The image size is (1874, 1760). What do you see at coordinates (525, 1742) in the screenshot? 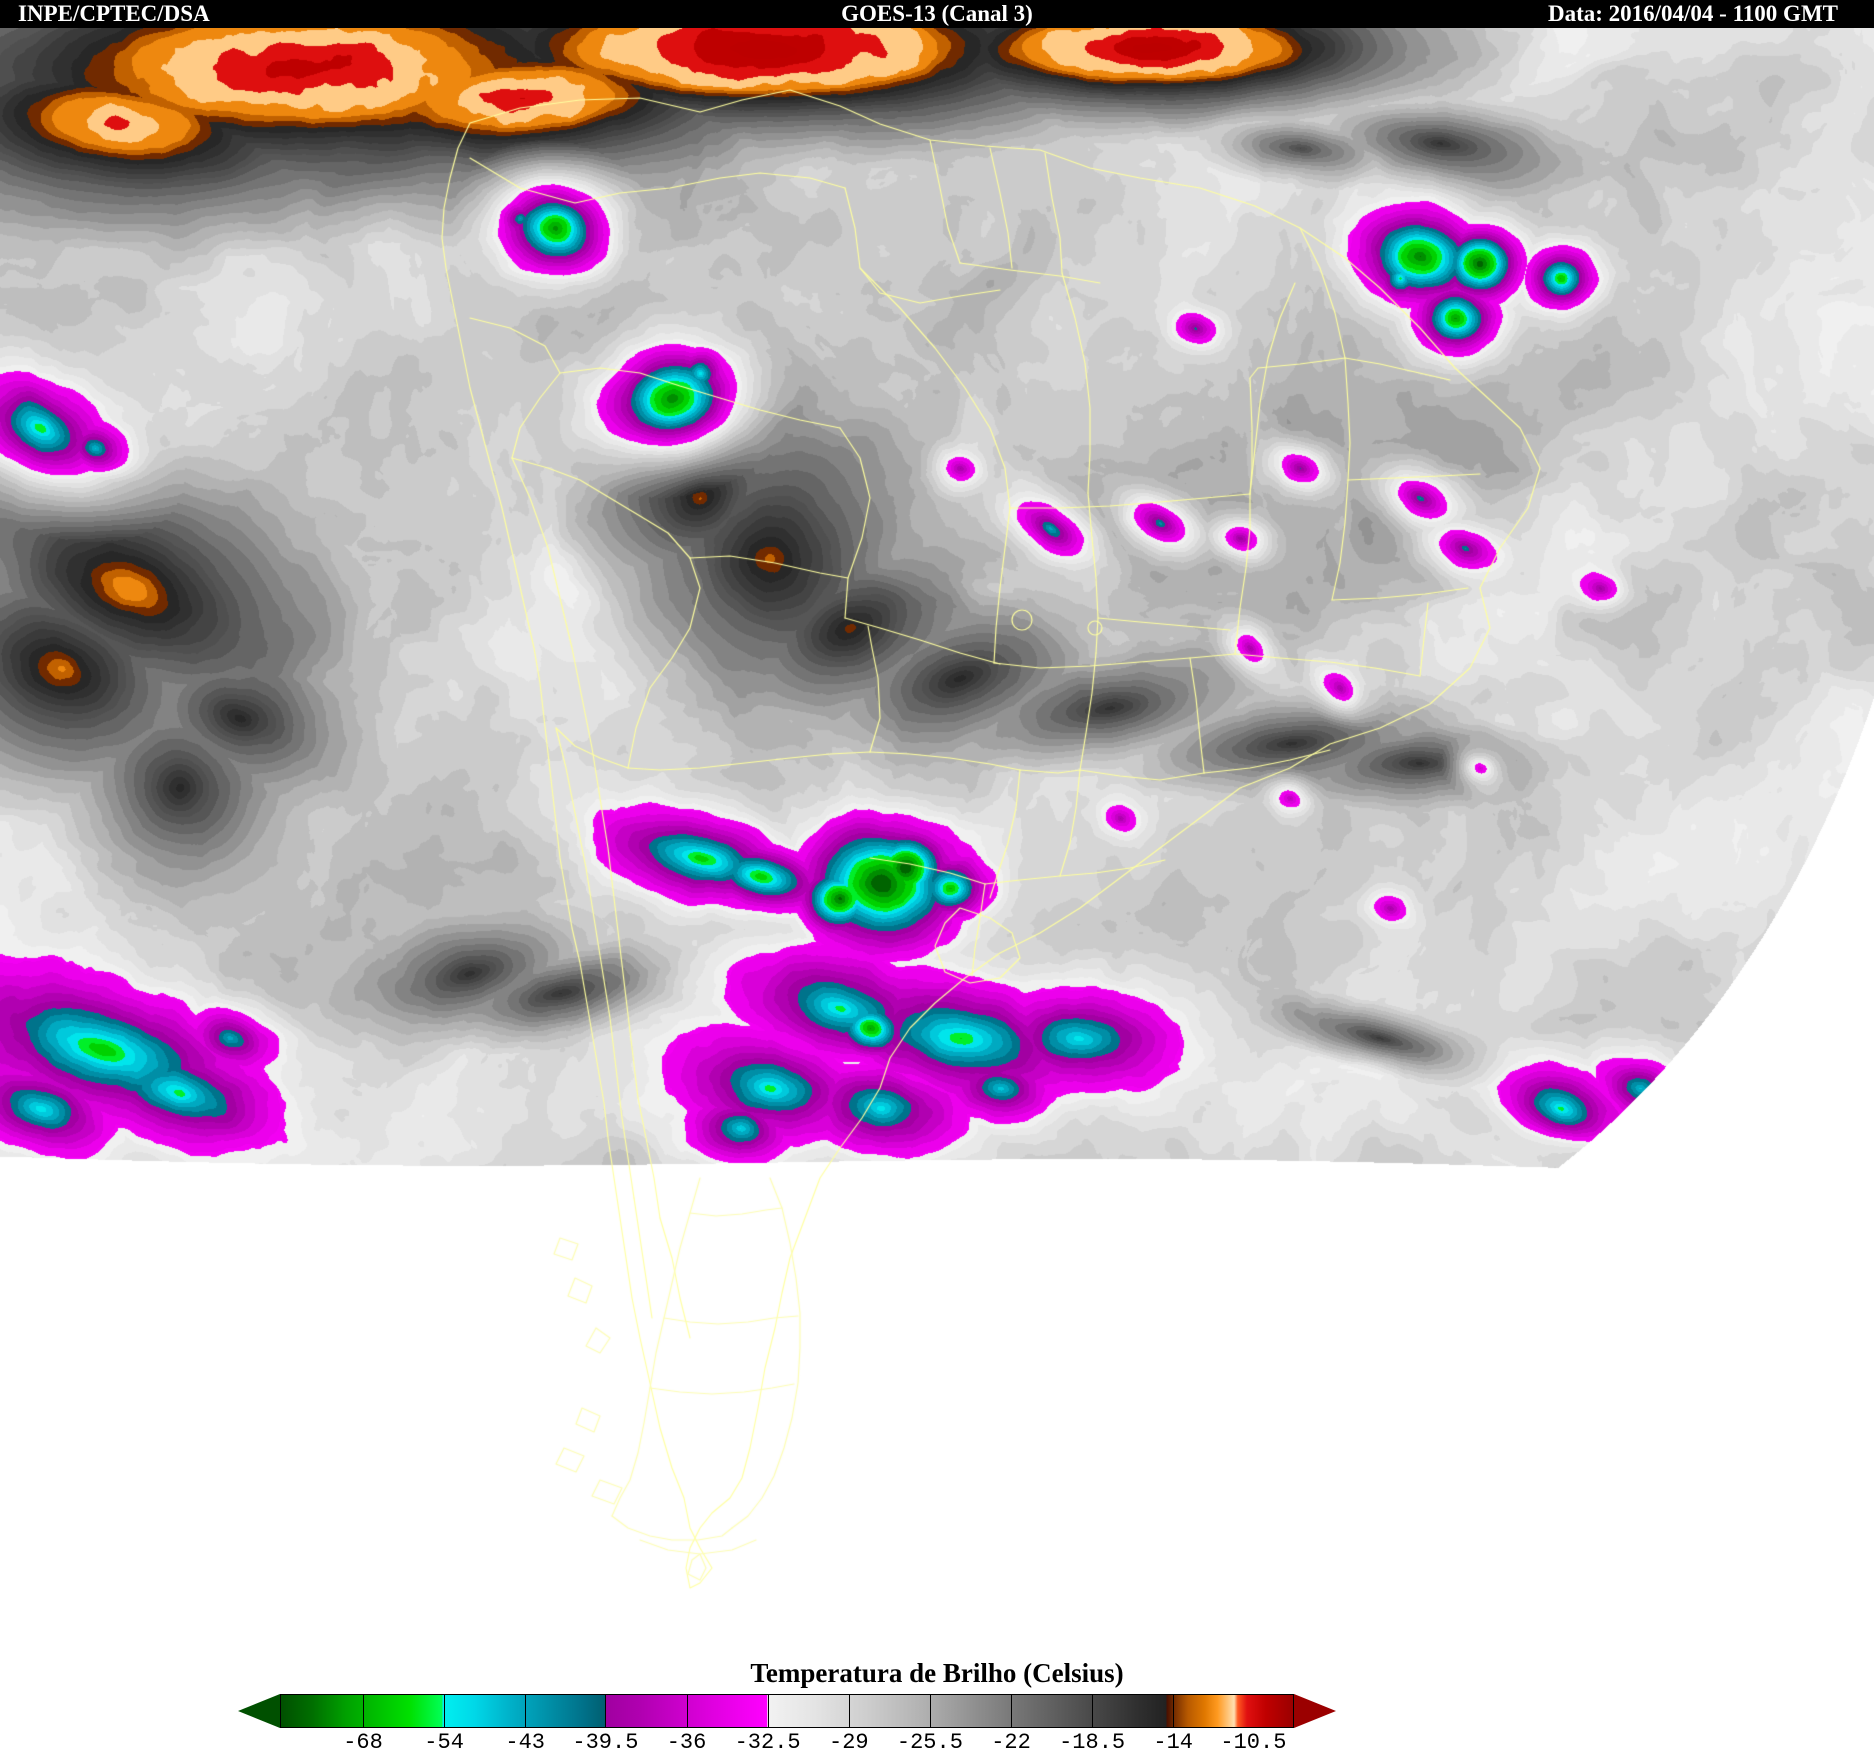
I see `colorbar-tick-label: -43` at bounding box center [525, 1742].